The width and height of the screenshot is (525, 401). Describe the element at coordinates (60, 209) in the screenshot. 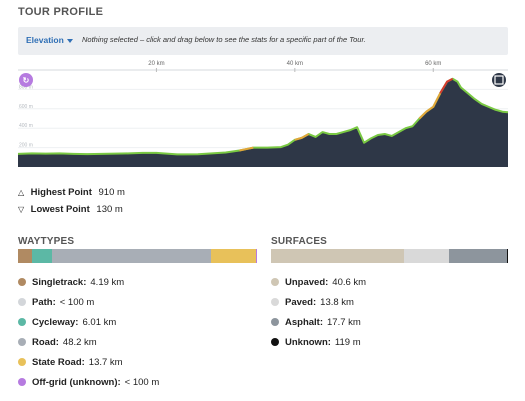

I see `lowest-point-label: Lowest Point` at that location.